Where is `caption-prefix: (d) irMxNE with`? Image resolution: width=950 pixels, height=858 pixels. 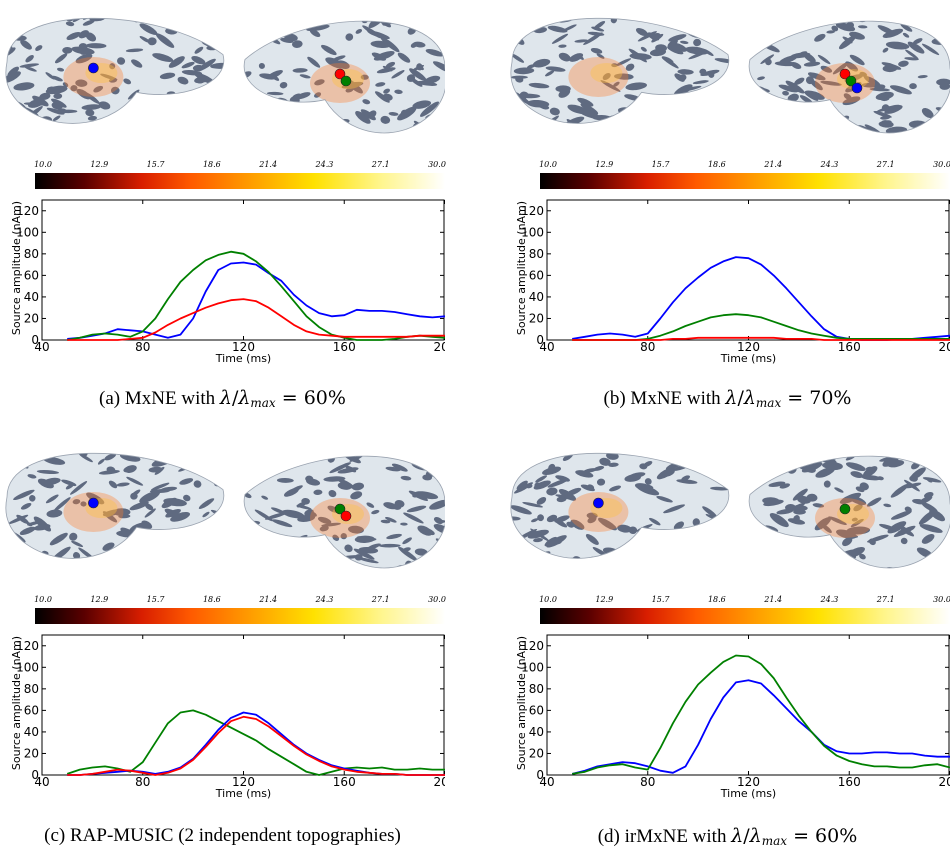
caption-prefix: (d) irMxNE with is located at coordinates (662, 836).